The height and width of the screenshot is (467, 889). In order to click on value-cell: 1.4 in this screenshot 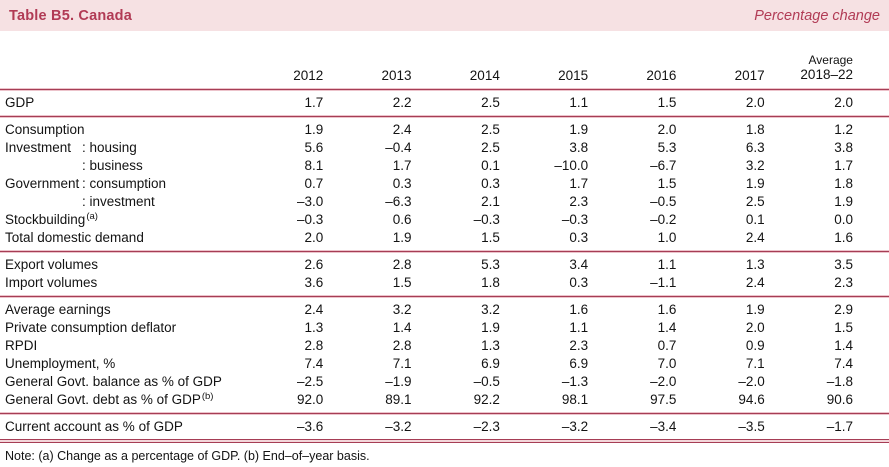, I will do `click(402, 327)`.